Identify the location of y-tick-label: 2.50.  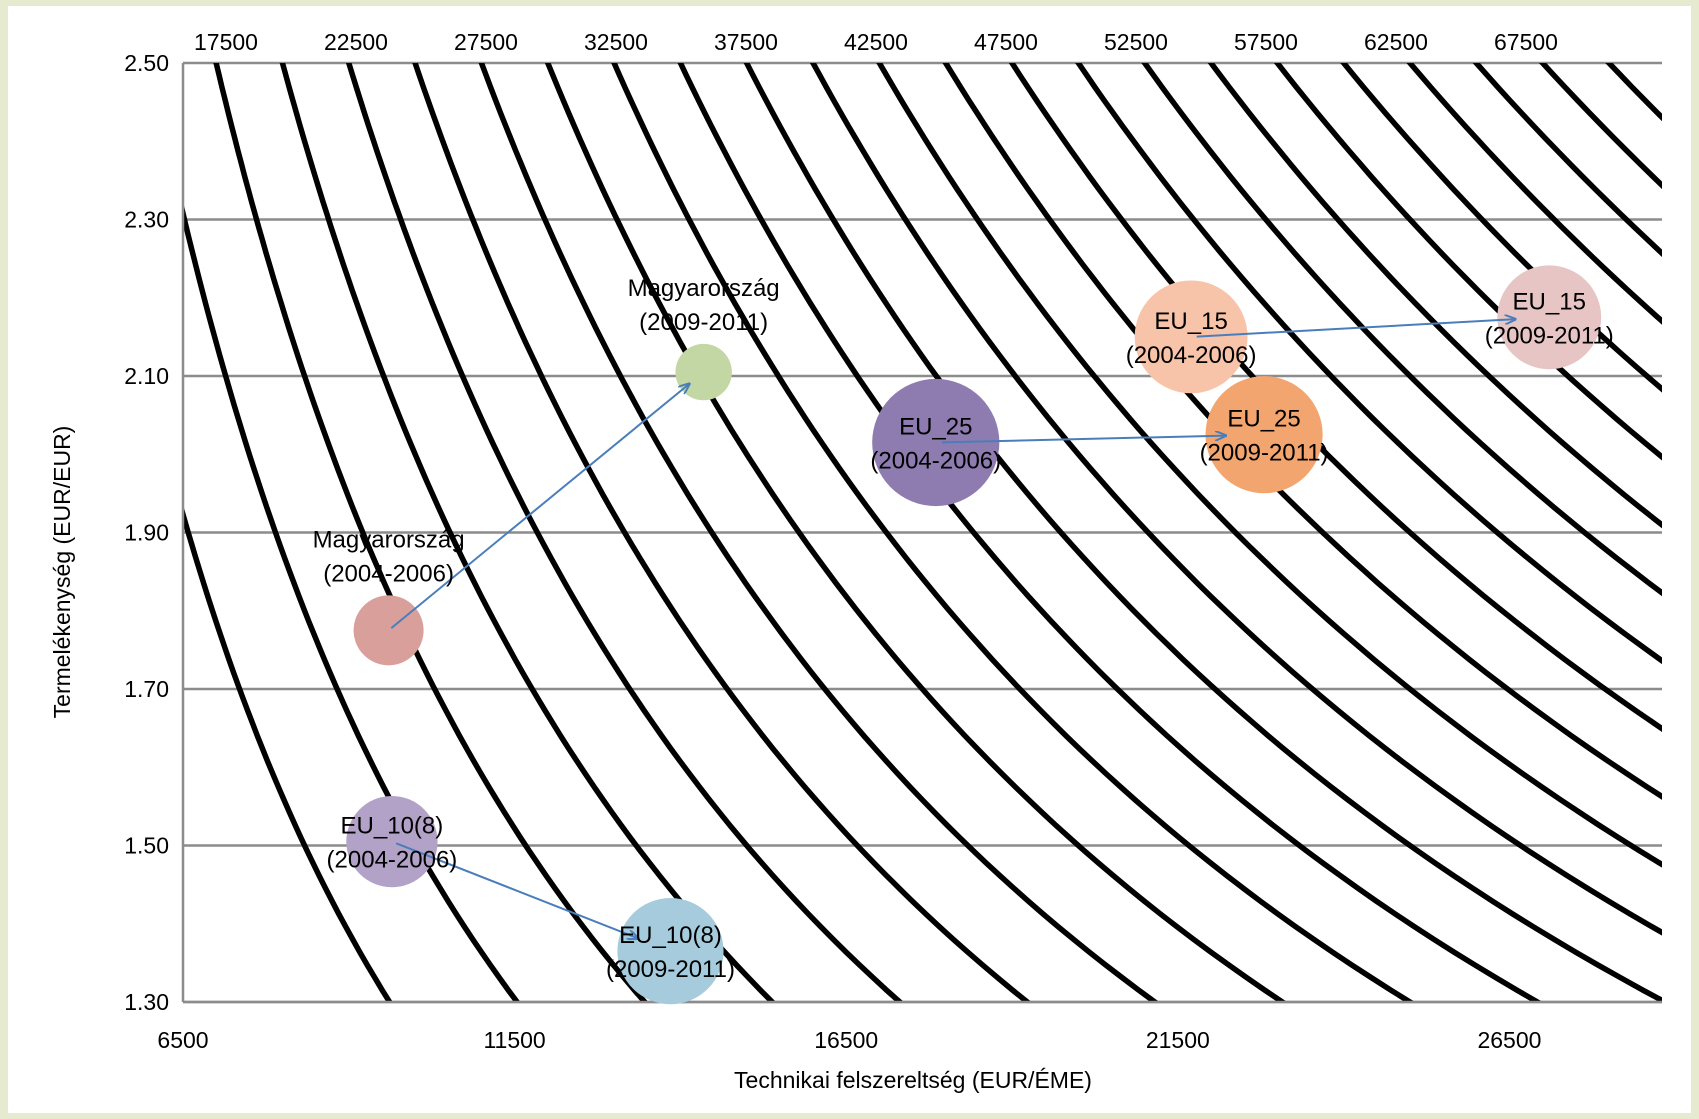
(146, 63).